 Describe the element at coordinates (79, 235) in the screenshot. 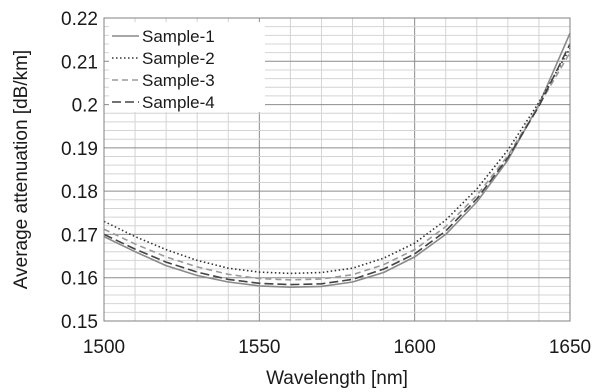

I see `y-tick-label: 0.17` at that location.